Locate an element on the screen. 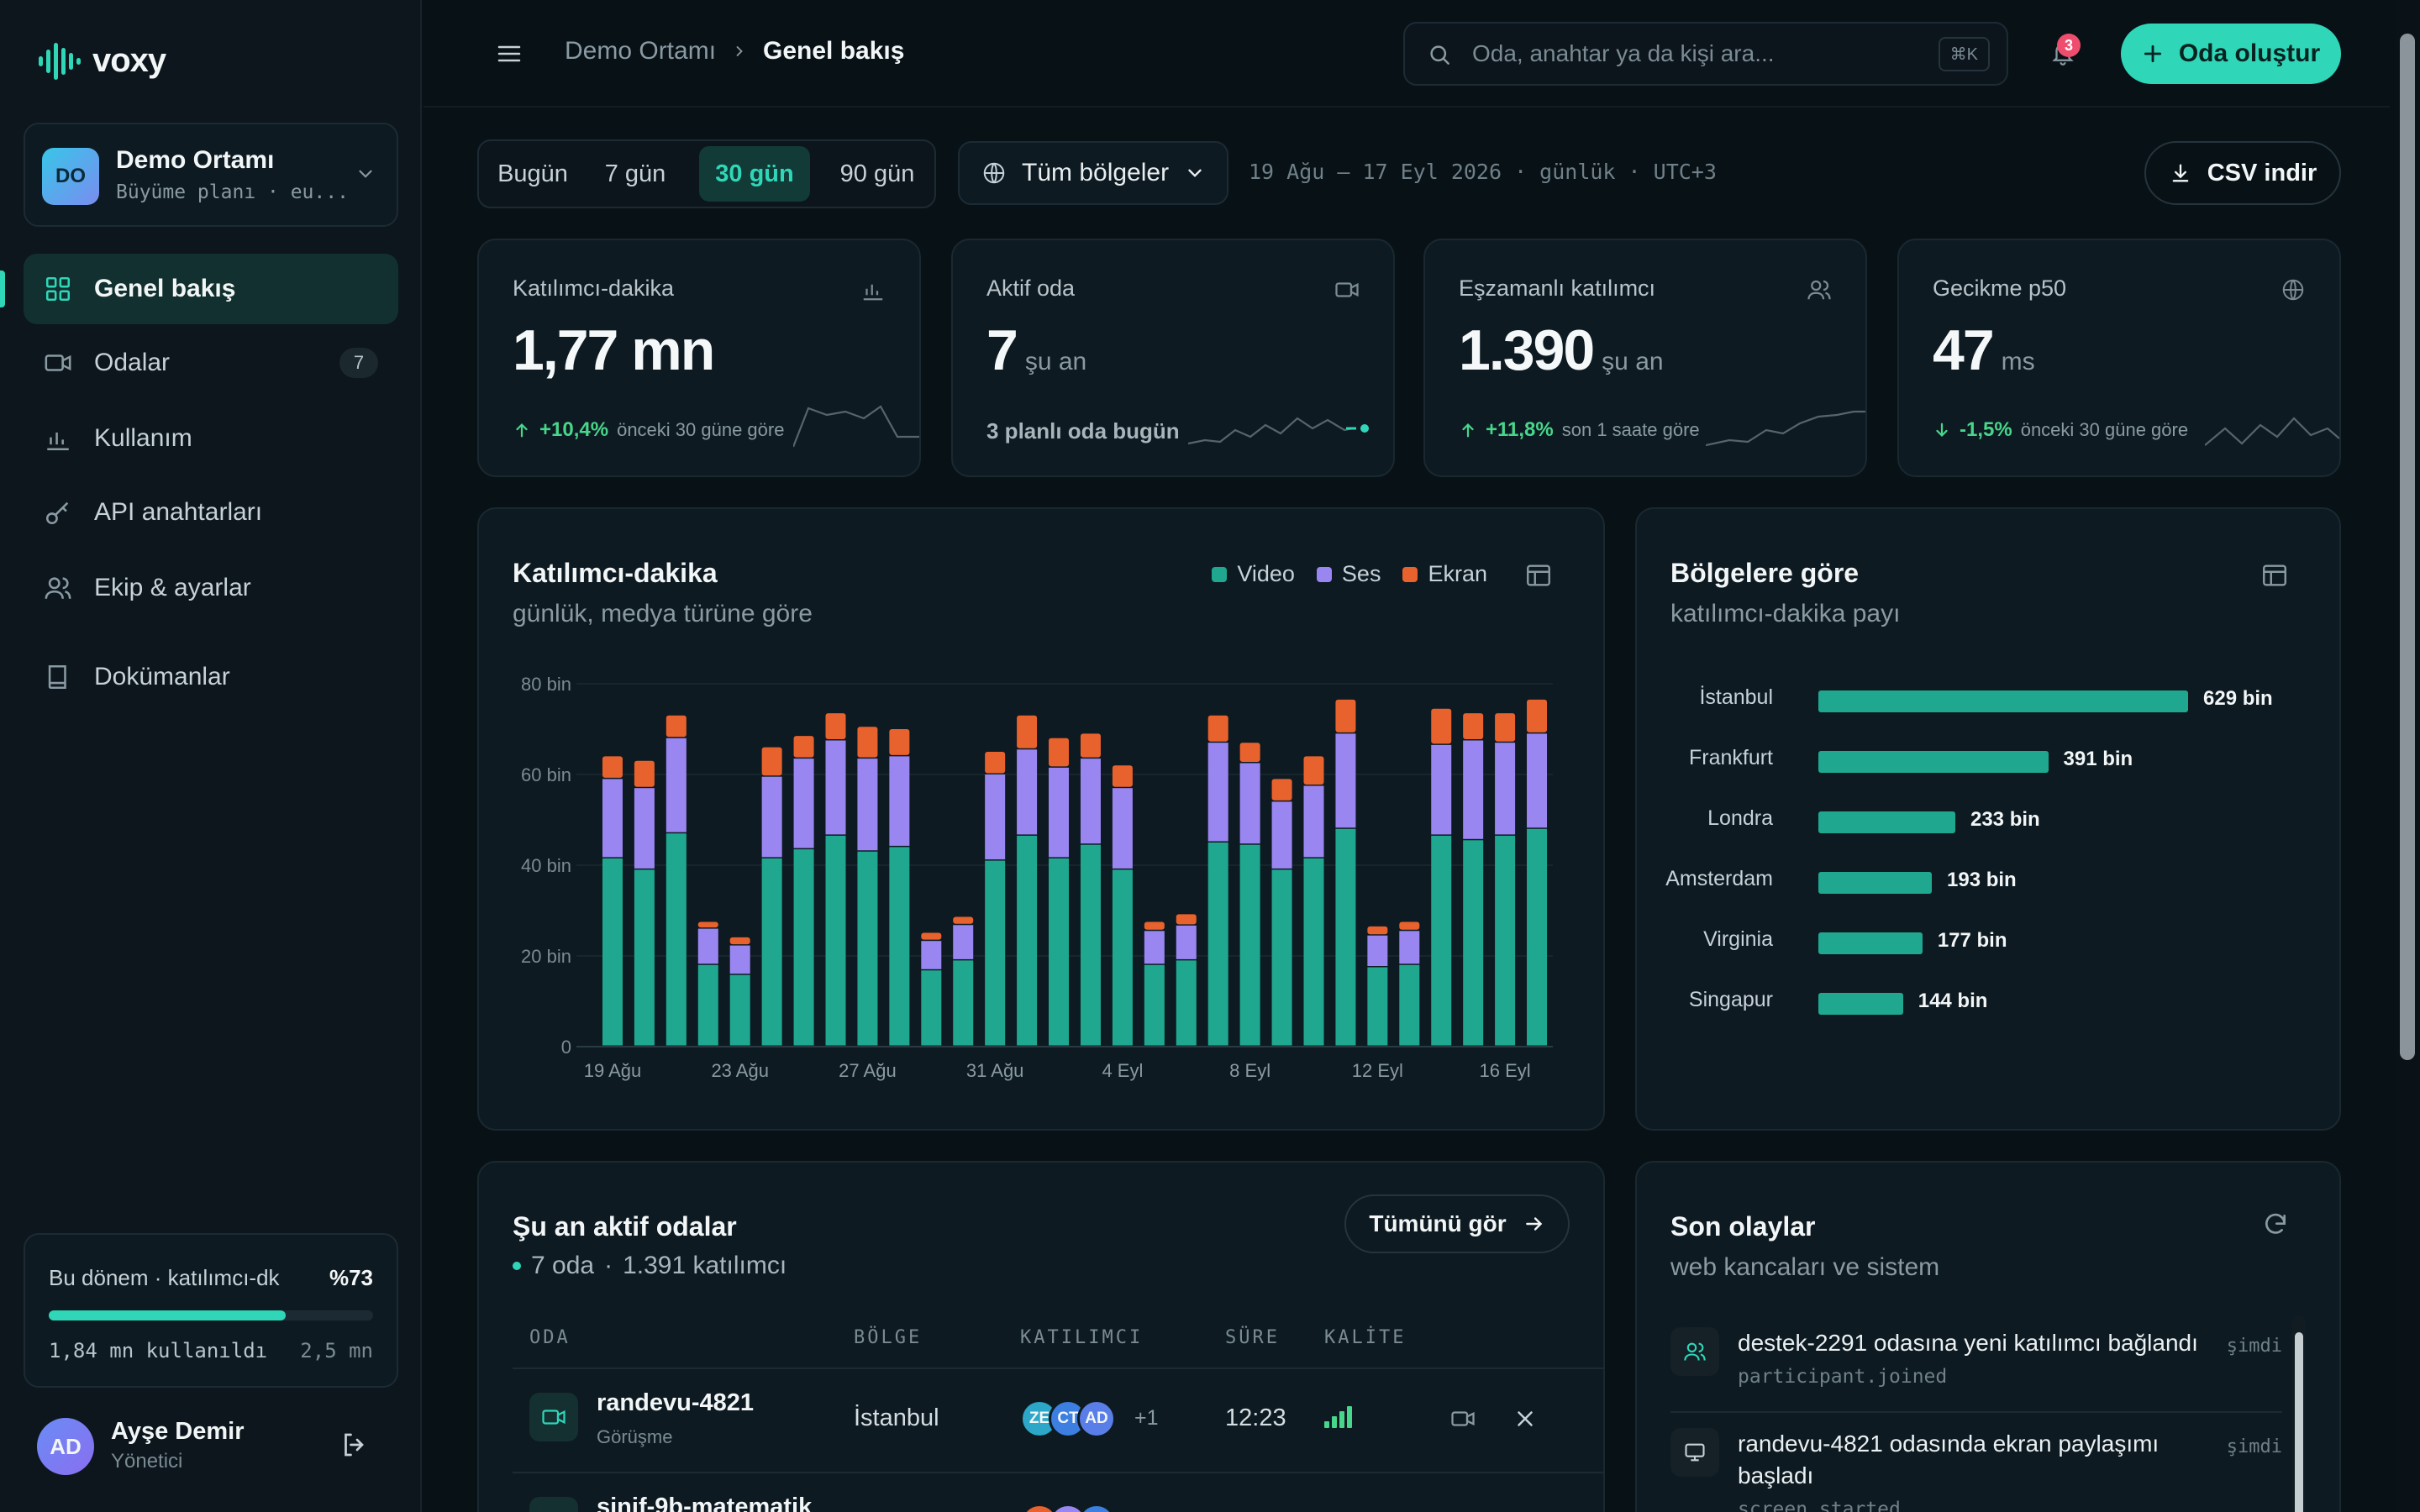 The image size is (2420, 1512). nav-item-usage: Kullanım is located at coordinates (211, 438).